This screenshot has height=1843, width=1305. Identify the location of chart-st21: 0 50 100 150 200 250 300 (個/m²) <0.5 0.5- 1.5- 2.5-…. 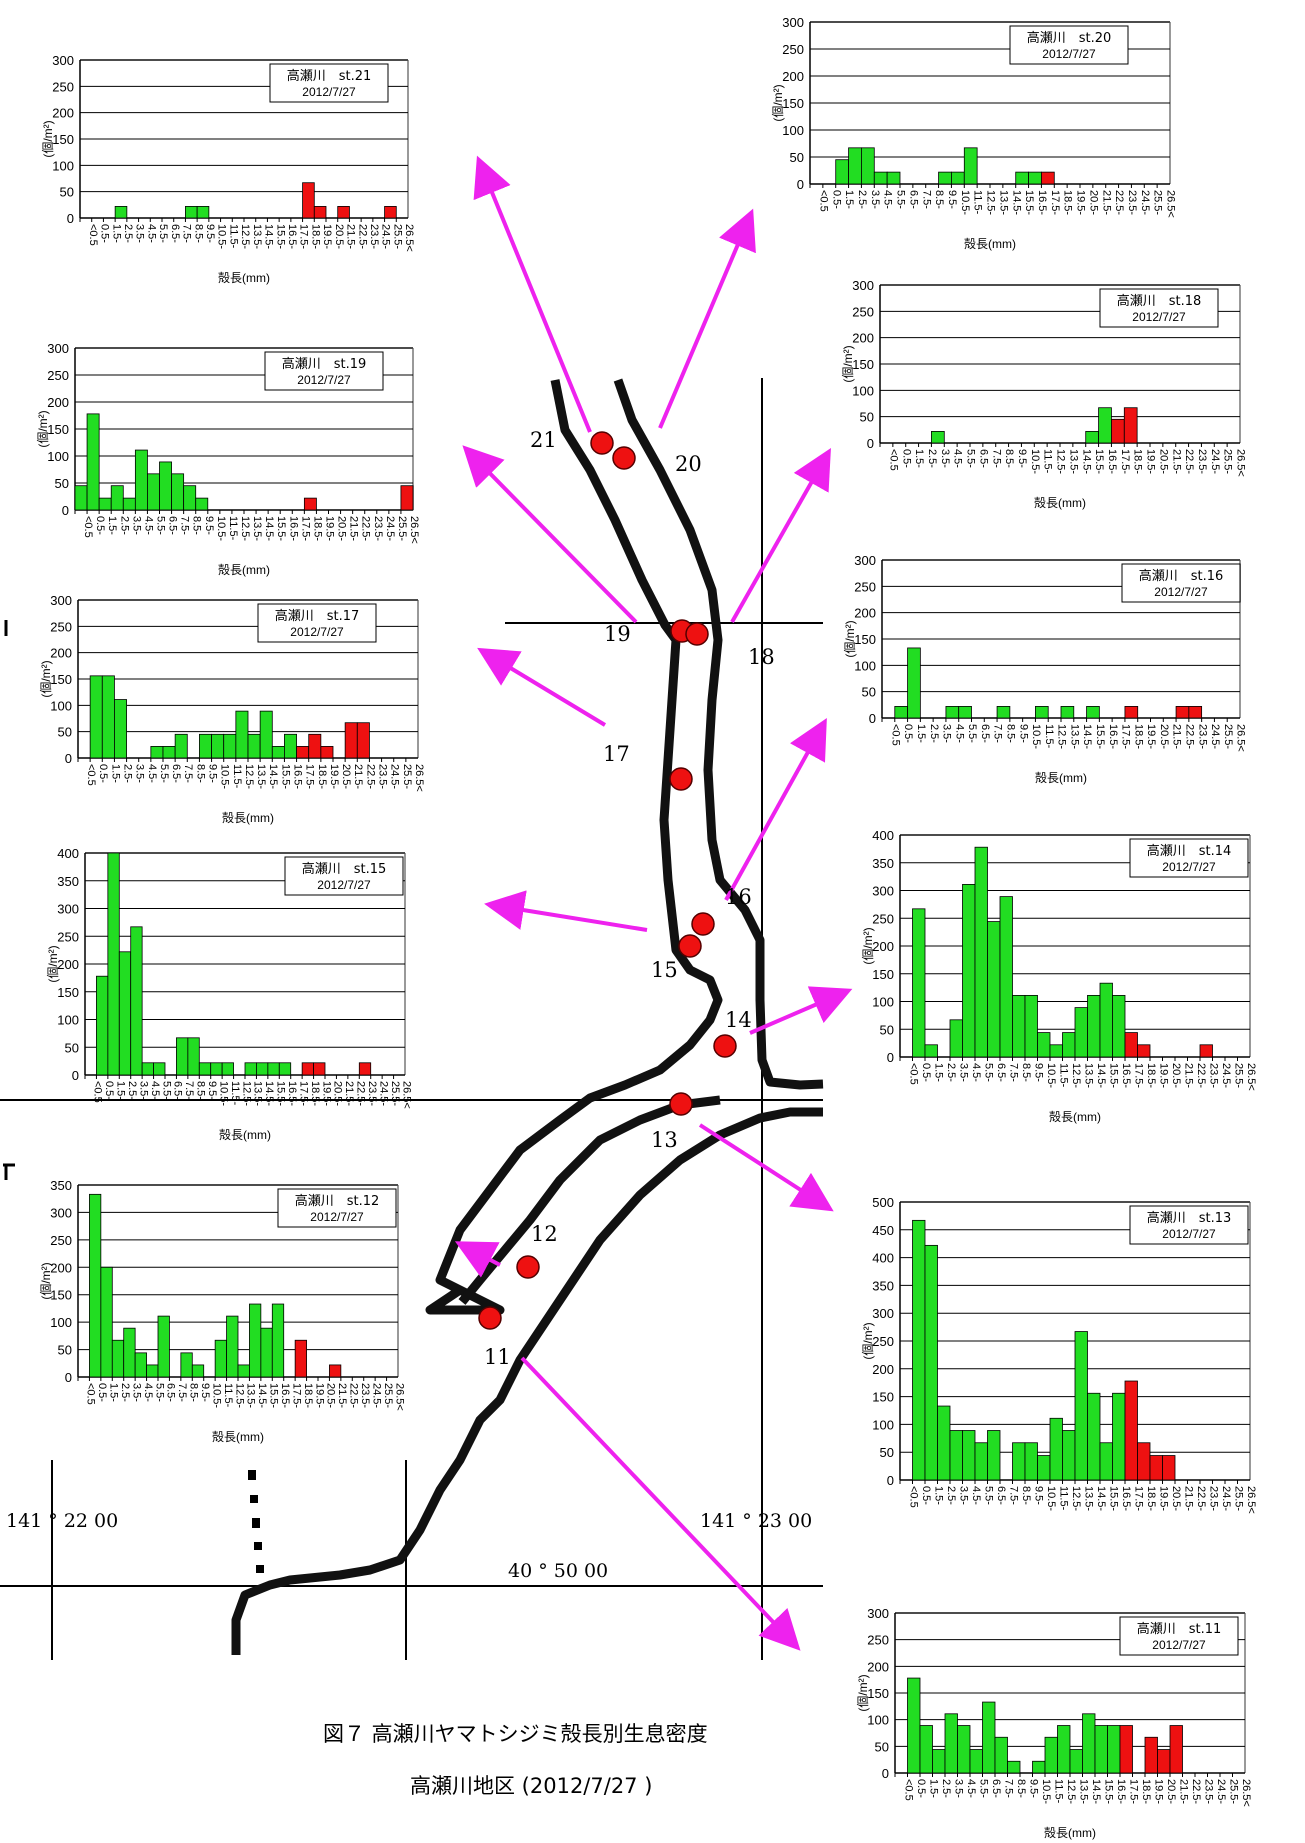
(227, 168).